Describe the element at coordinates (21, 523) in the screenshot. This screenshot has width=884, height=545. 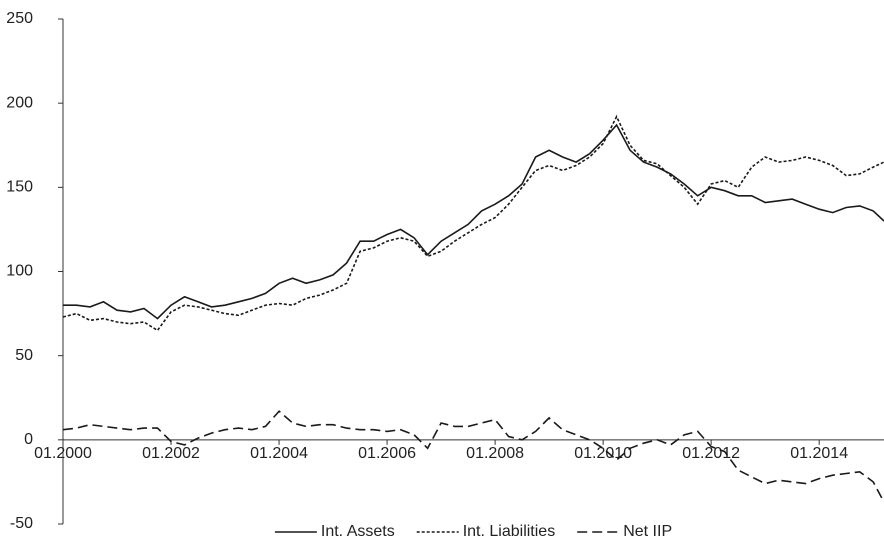
I see `y-tick-label: -50` at that location.